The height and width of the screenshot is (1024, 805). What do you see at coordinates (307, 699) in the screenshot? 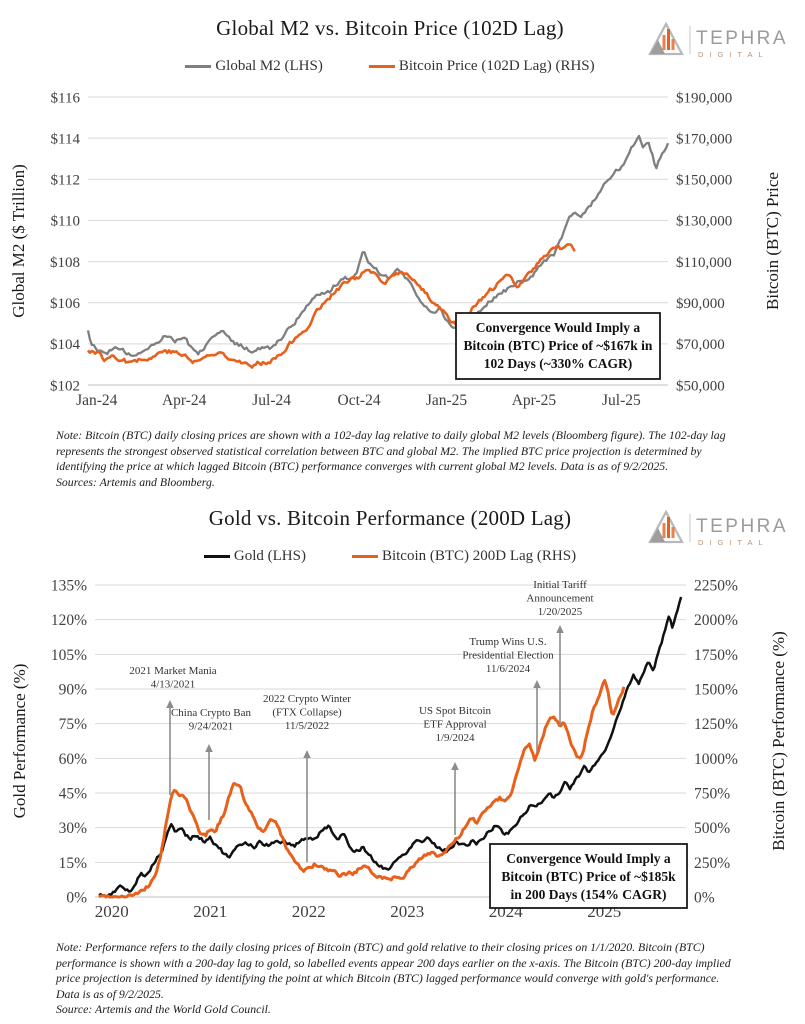
I see `event-annotation-text: 2022 Crypto Winter` at bounding box center [307, 699].